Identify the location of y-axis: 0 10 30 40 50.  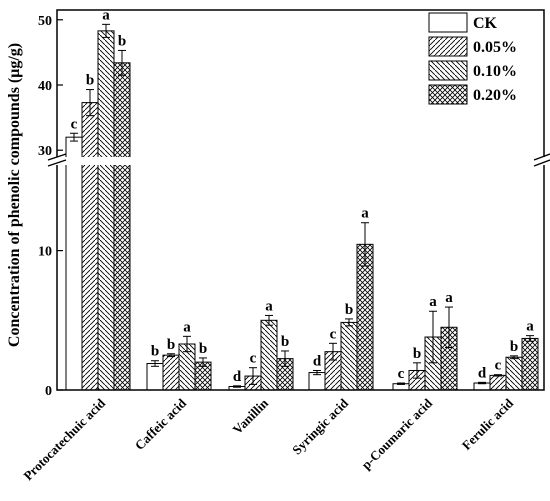
(50, 206).